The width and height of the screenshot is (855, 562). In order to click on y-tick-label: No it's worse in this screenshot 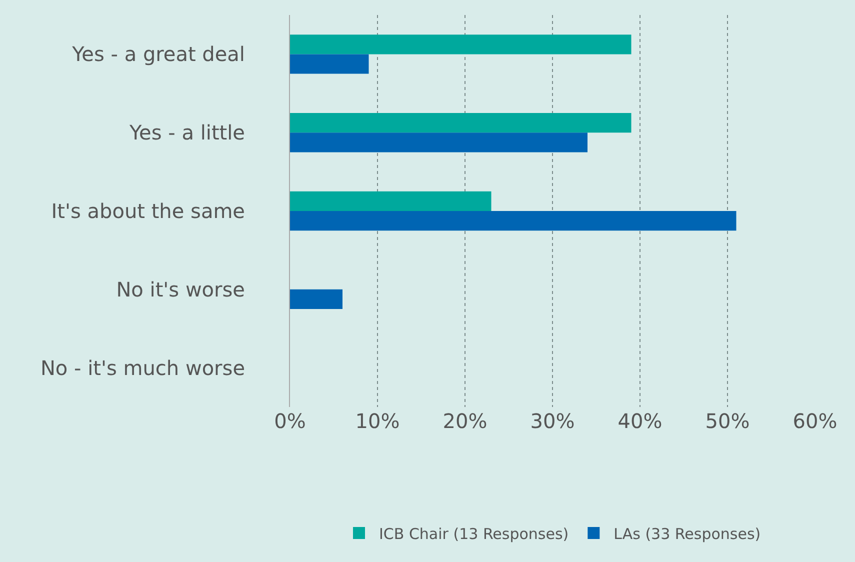, I will do `click(180, 289)`.